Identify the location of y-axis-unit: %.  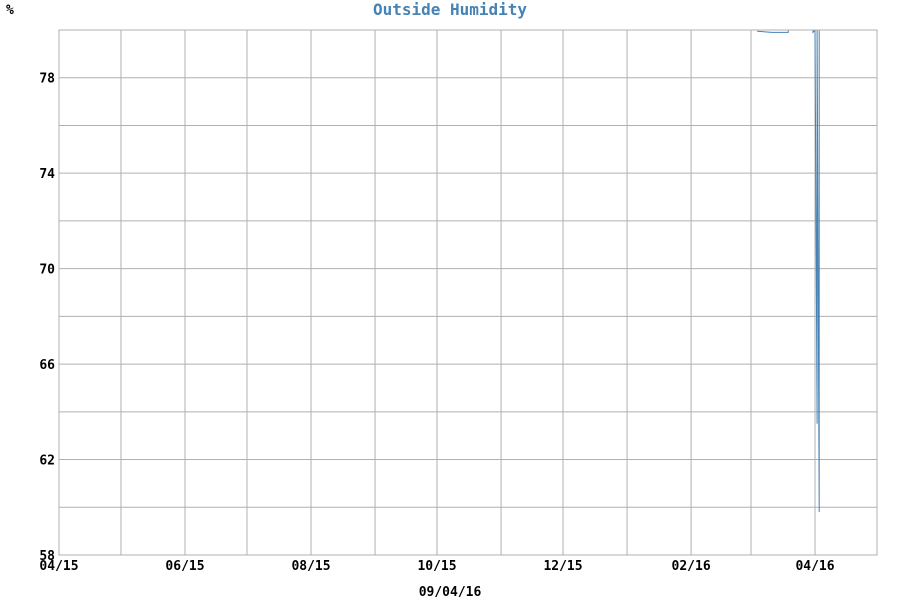
(10, 10).